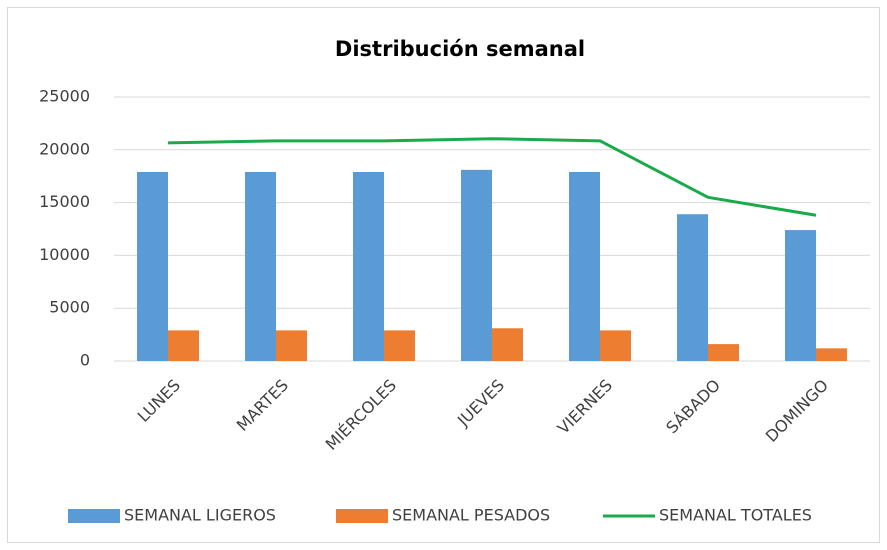 The width and height of the screenshot is (887, 550). Describe the element at coordinates (460, 49) in the screenshot. I see `chart-title: Distribución semanal` at that location.